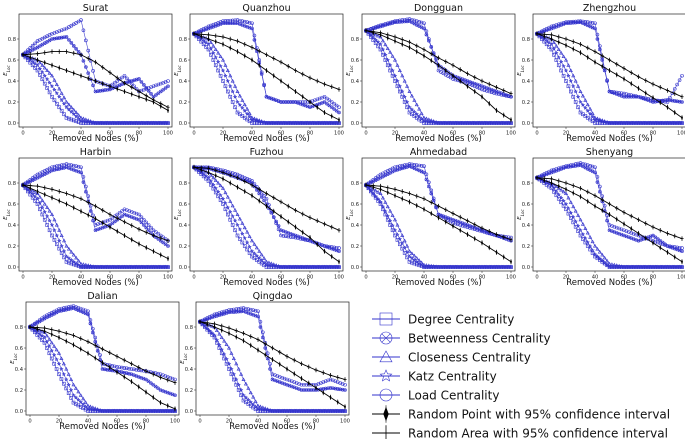 The width and height of the screenshot is (685, 439). What do you see at coordinates (95, 67) in the screenshot?
I see `series-betweenness-centrality` at bounding box center [95, 67].